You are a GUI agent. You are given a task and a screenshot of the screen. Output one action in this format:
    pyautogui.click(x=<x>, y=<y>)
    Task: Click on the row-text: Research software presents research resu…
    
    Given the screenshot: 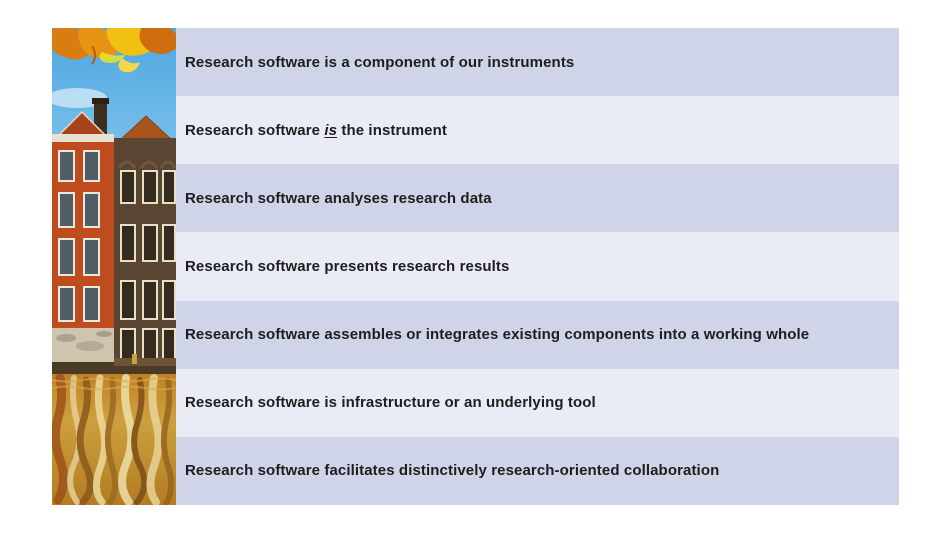 What is the action you would take?
    pyautogui.click(x=347, y=266)
    